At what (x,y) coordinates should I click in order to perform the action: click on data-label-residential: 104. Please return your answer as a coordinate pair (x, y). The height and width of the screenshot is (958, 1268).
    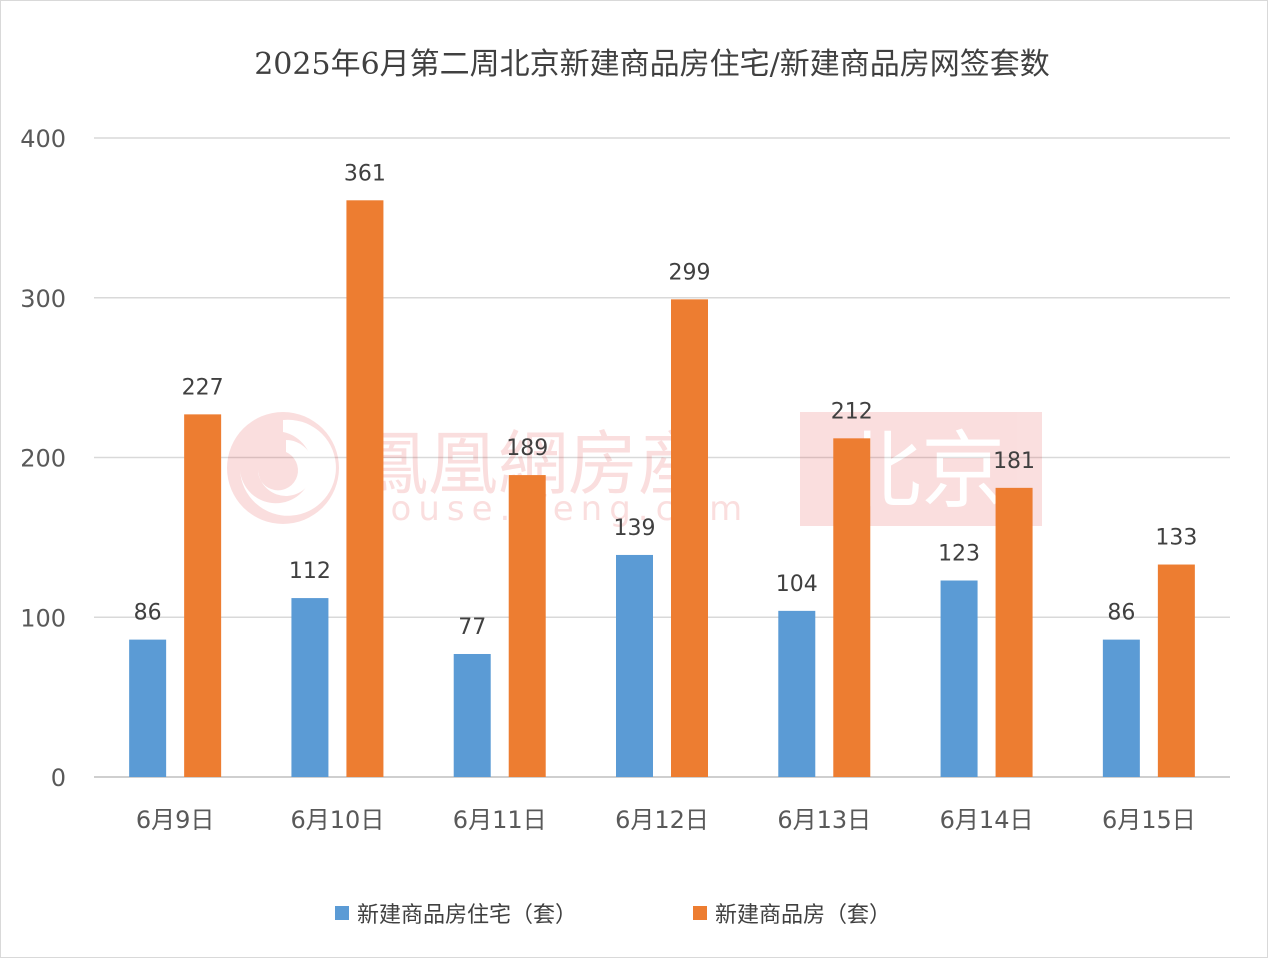
    Looking at the image, I should click on (797, 584).